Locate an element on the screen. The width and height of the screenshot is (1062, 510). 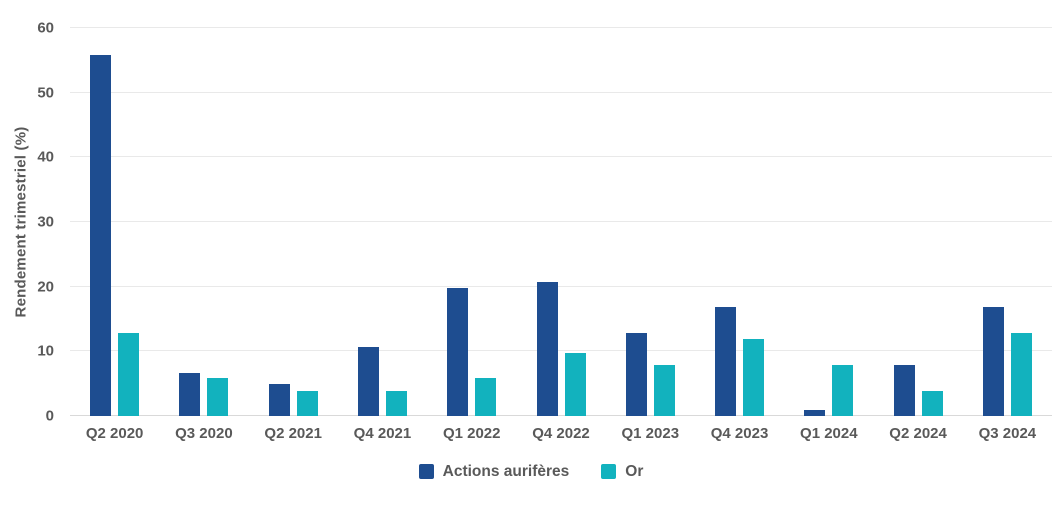
bar-series-1-q4-2023 is located at coordinates (754, 377).